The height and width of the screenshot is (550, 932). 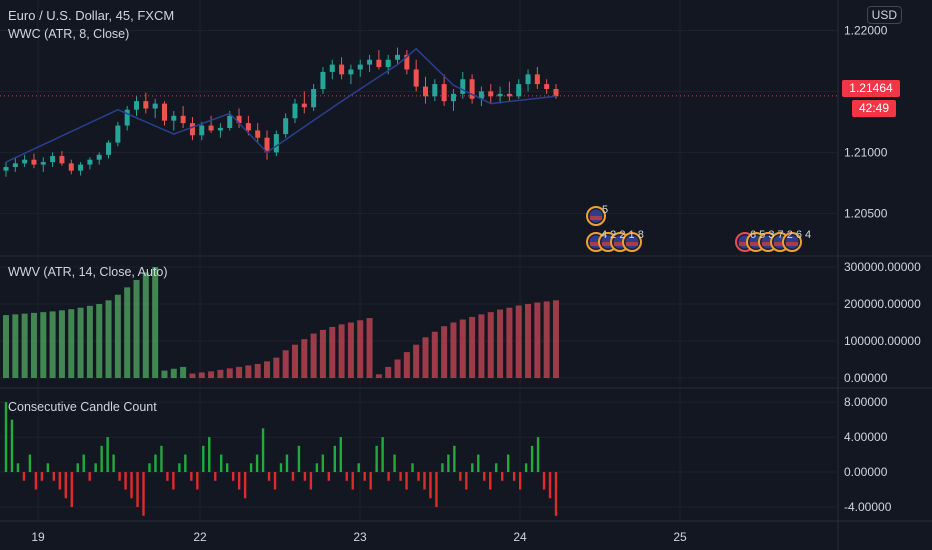 What do you see at coordinates (882, 267) in the screenshot?
I see `volume-tick-label: 300000.00000` at bounding box center [882, 267].